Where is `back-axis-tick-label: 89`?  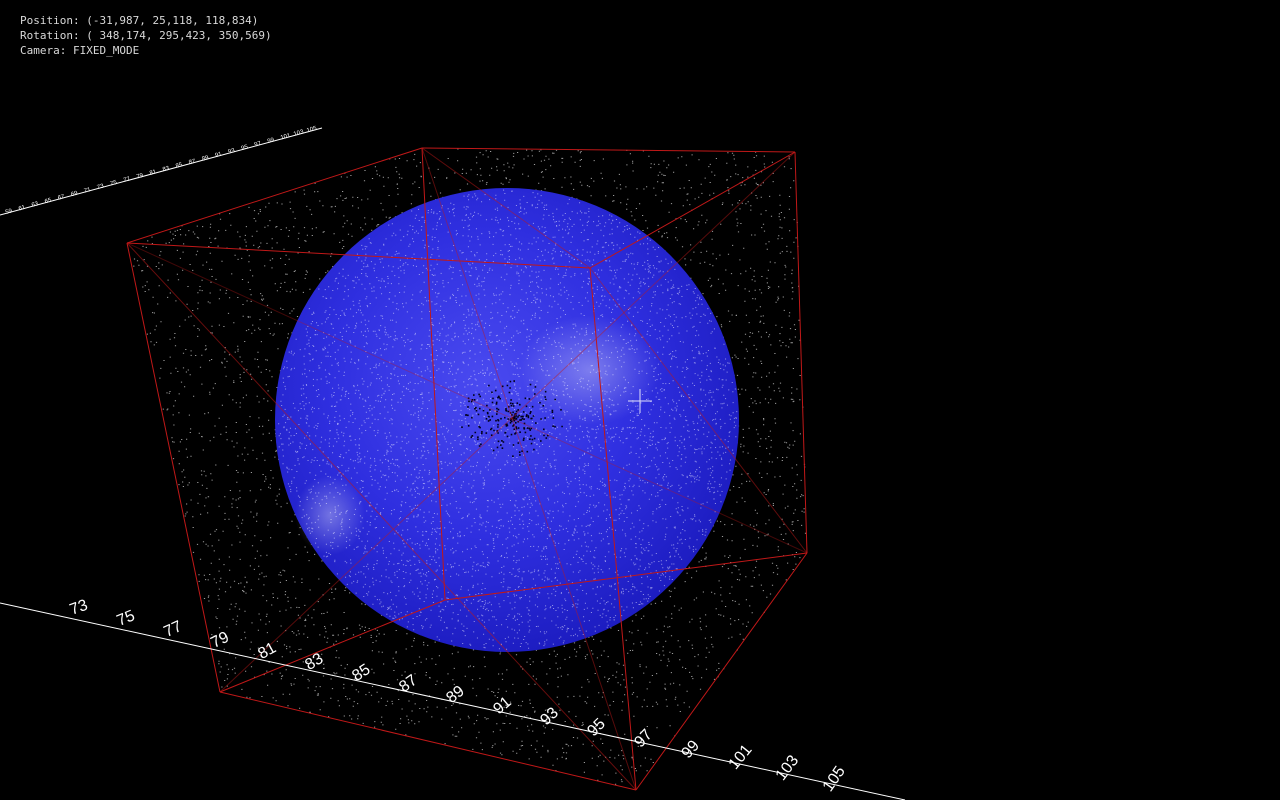
back-axis-tick-label: 89 is located at coordinates (205, 159).